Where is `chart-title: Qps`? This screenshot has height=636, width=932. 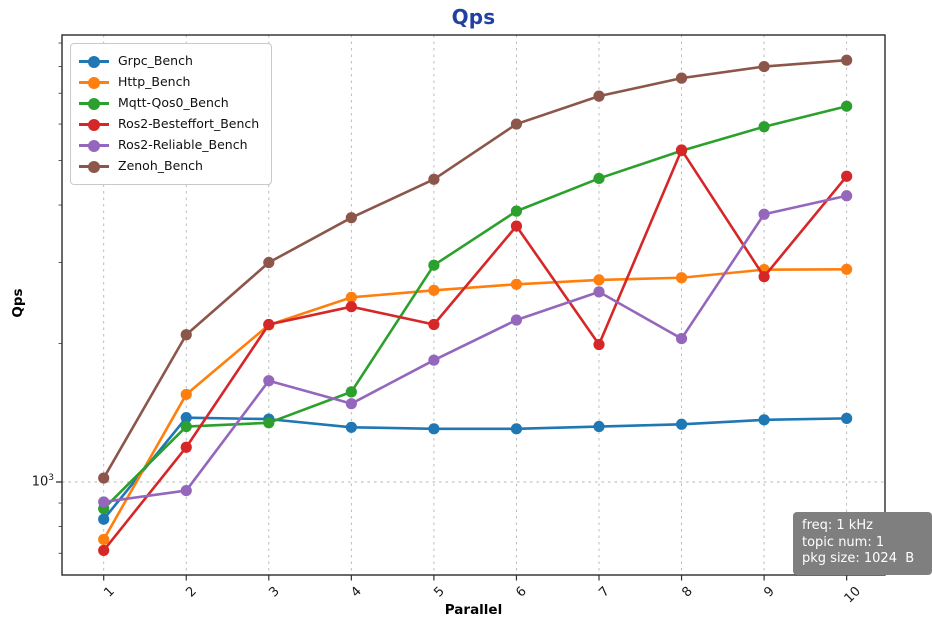 chart-title: Qps is located at coordinates (473, 17).